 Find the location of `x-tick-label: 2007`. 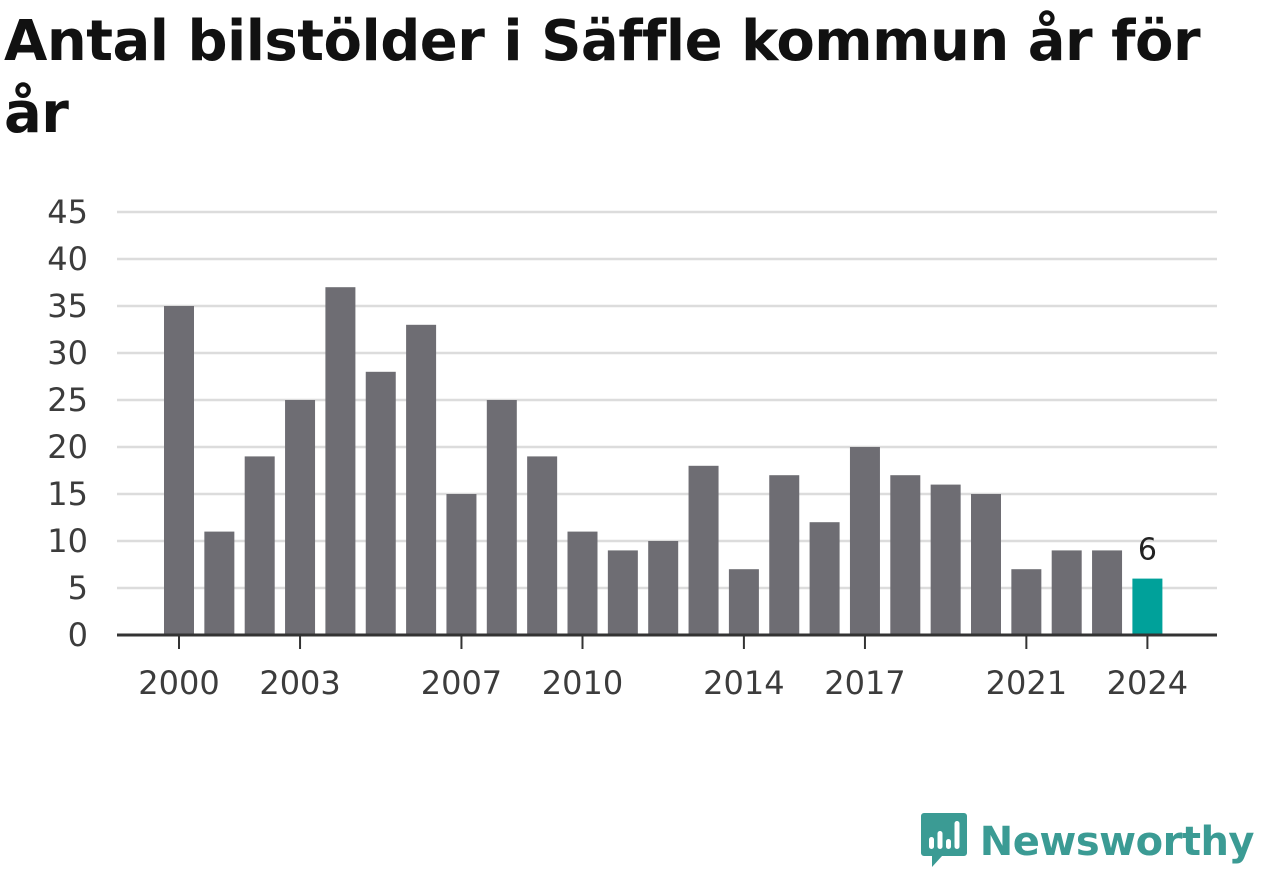

x-tick-label: 2007 is located at coordinates (461, 683).